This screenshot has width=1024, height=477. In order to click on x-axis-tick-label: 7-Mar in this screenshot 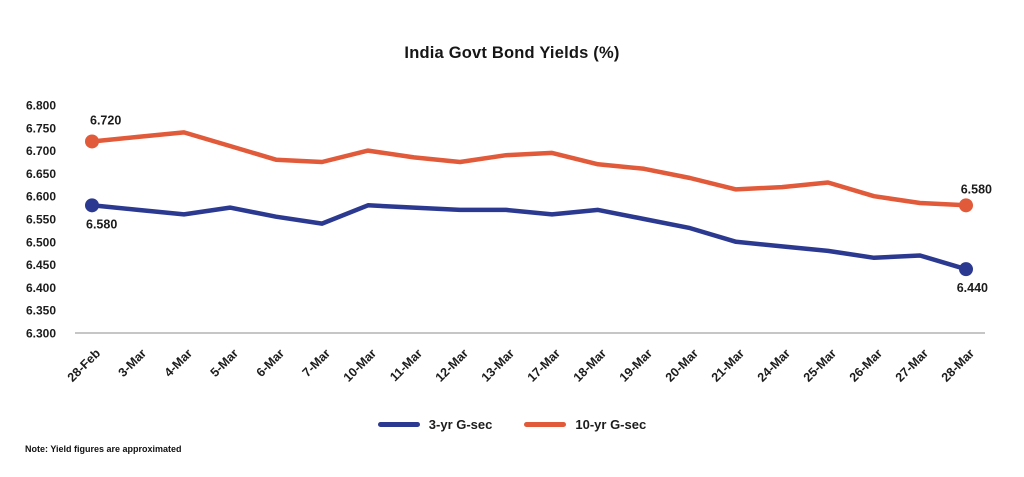, I will do `click(317, 363)`.